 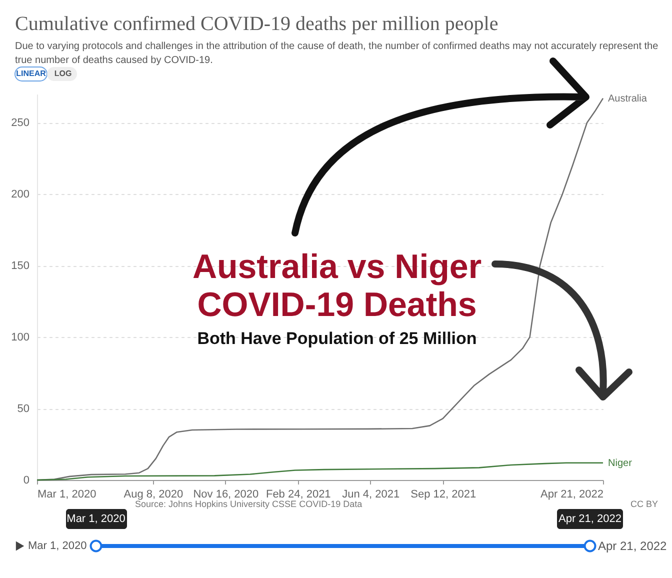 I want to click on y-tick-label: 200, so click(x=20, y=194).